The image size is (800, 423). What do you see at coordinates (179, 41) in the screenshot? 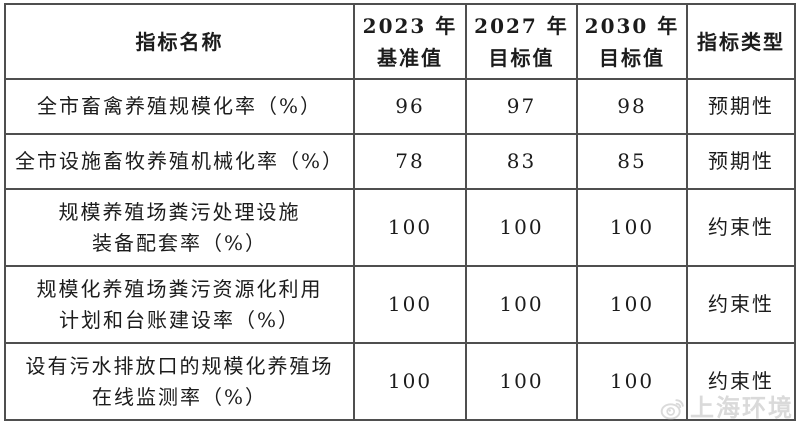
I see `header-indicator-name: 指标名称` at bounding box center [179, 41].